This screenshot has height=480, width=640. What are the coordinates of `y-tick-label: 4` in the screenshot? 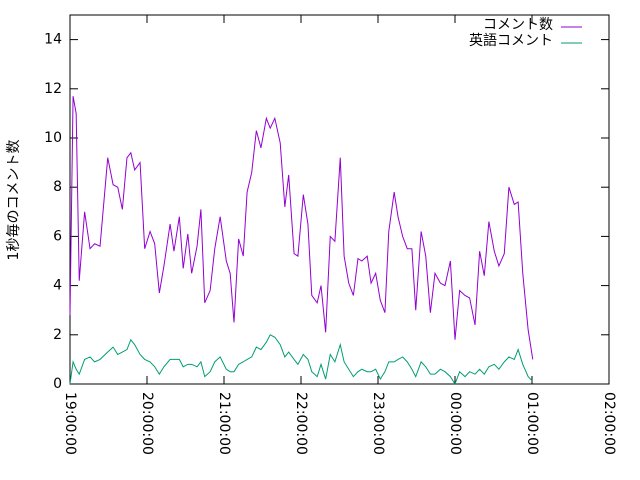 It's located at (57, 286).